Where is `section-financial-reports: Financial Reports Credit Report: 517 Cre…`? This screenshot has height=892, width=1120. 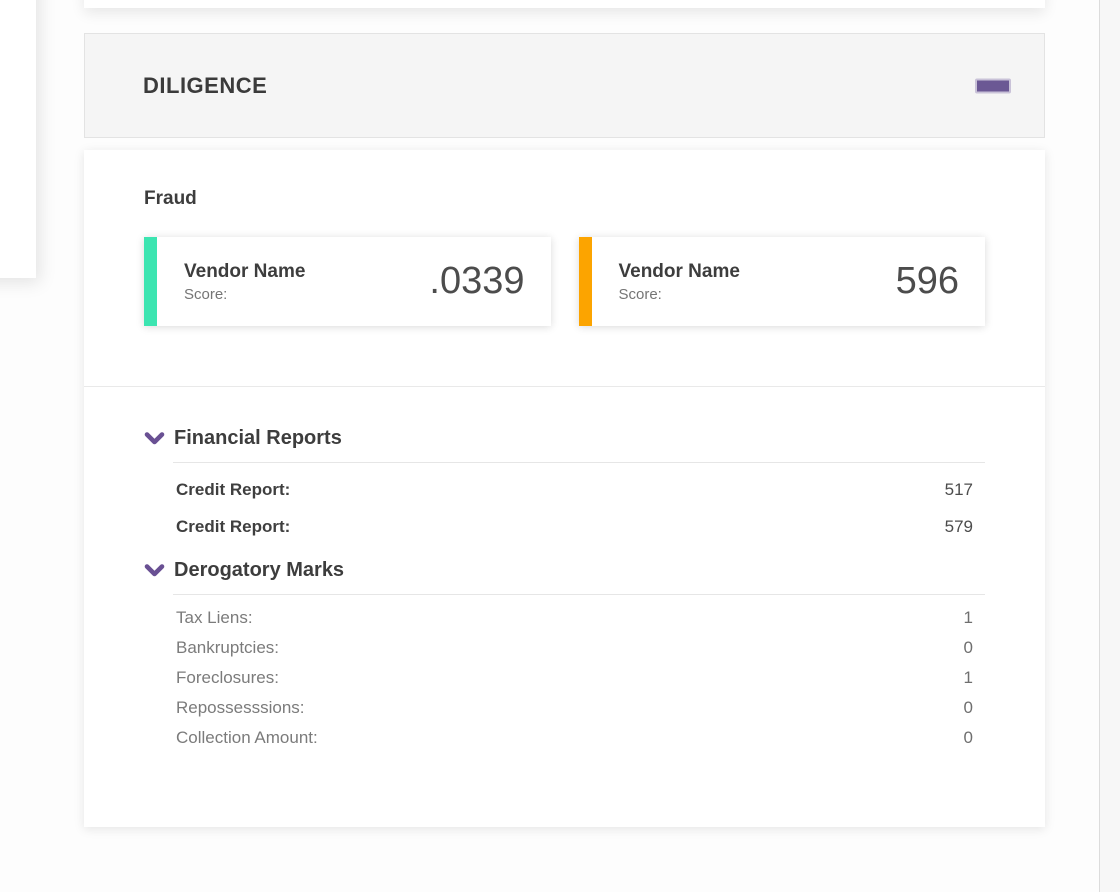 section-financial-reports: Financial Reports Credit Report: 517 Cre… is located at coordinates (564, 486).